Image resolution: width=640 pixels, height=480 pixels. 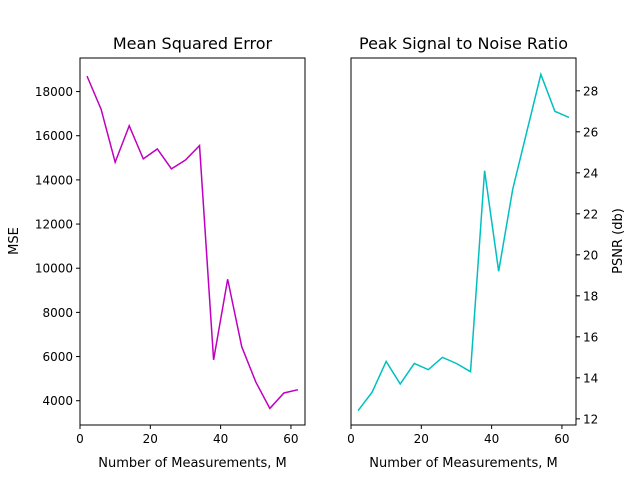 What do you see at coordinates (220, 439) in the screenshot?
I see `mse-x-tick-label: 40` at bounding box center [220, 439].